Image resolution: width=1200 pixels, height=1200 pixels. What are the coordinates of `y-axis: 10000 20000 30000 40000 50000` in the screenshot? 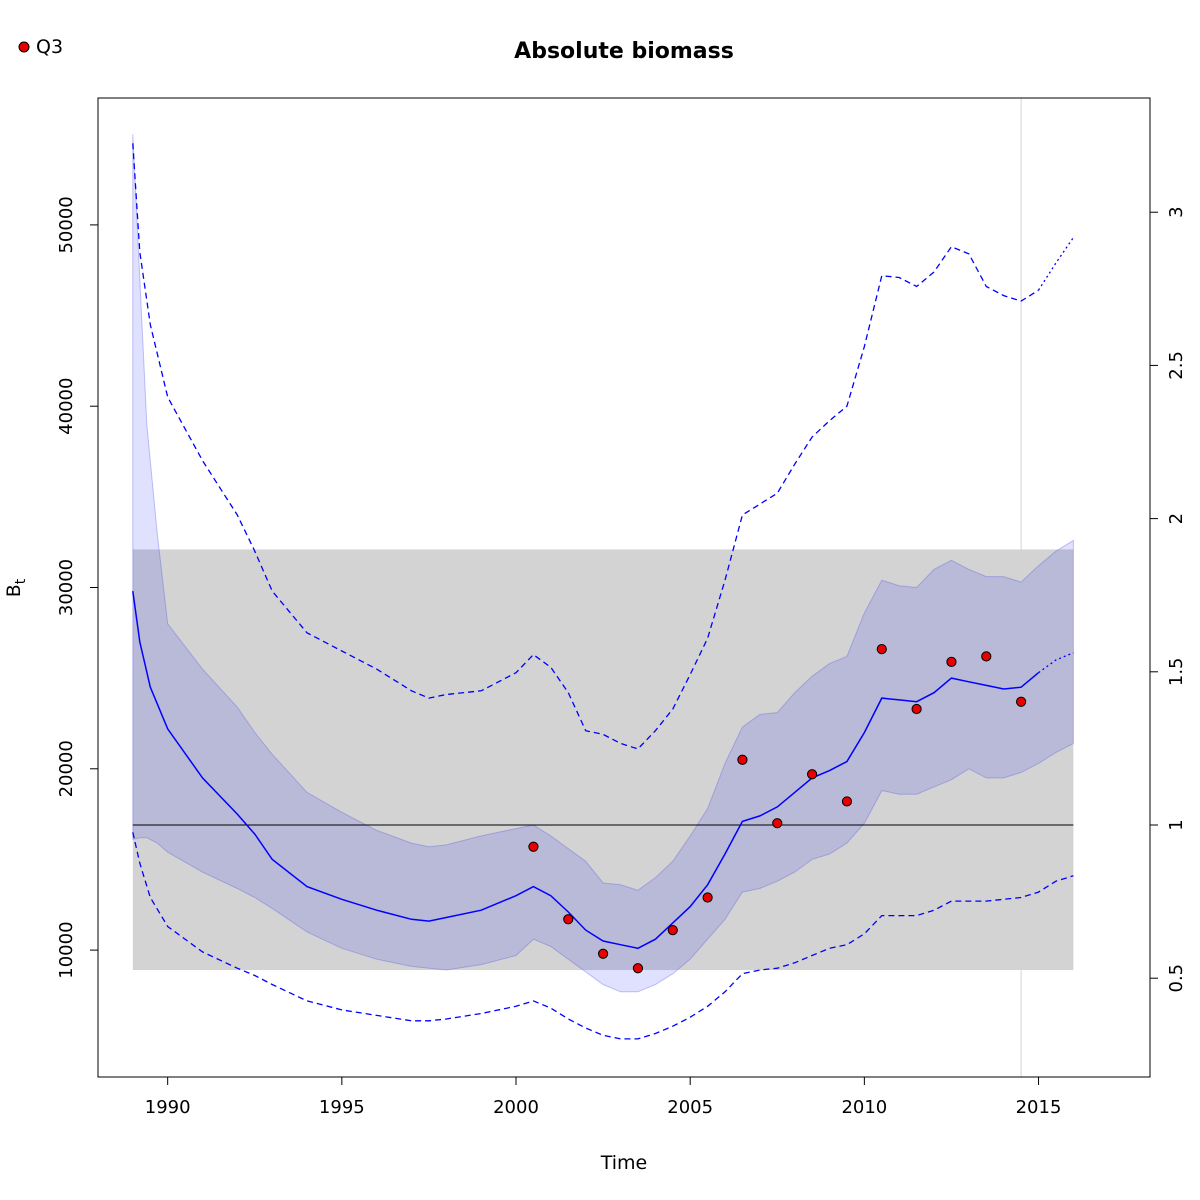 It's located at (77, 587).